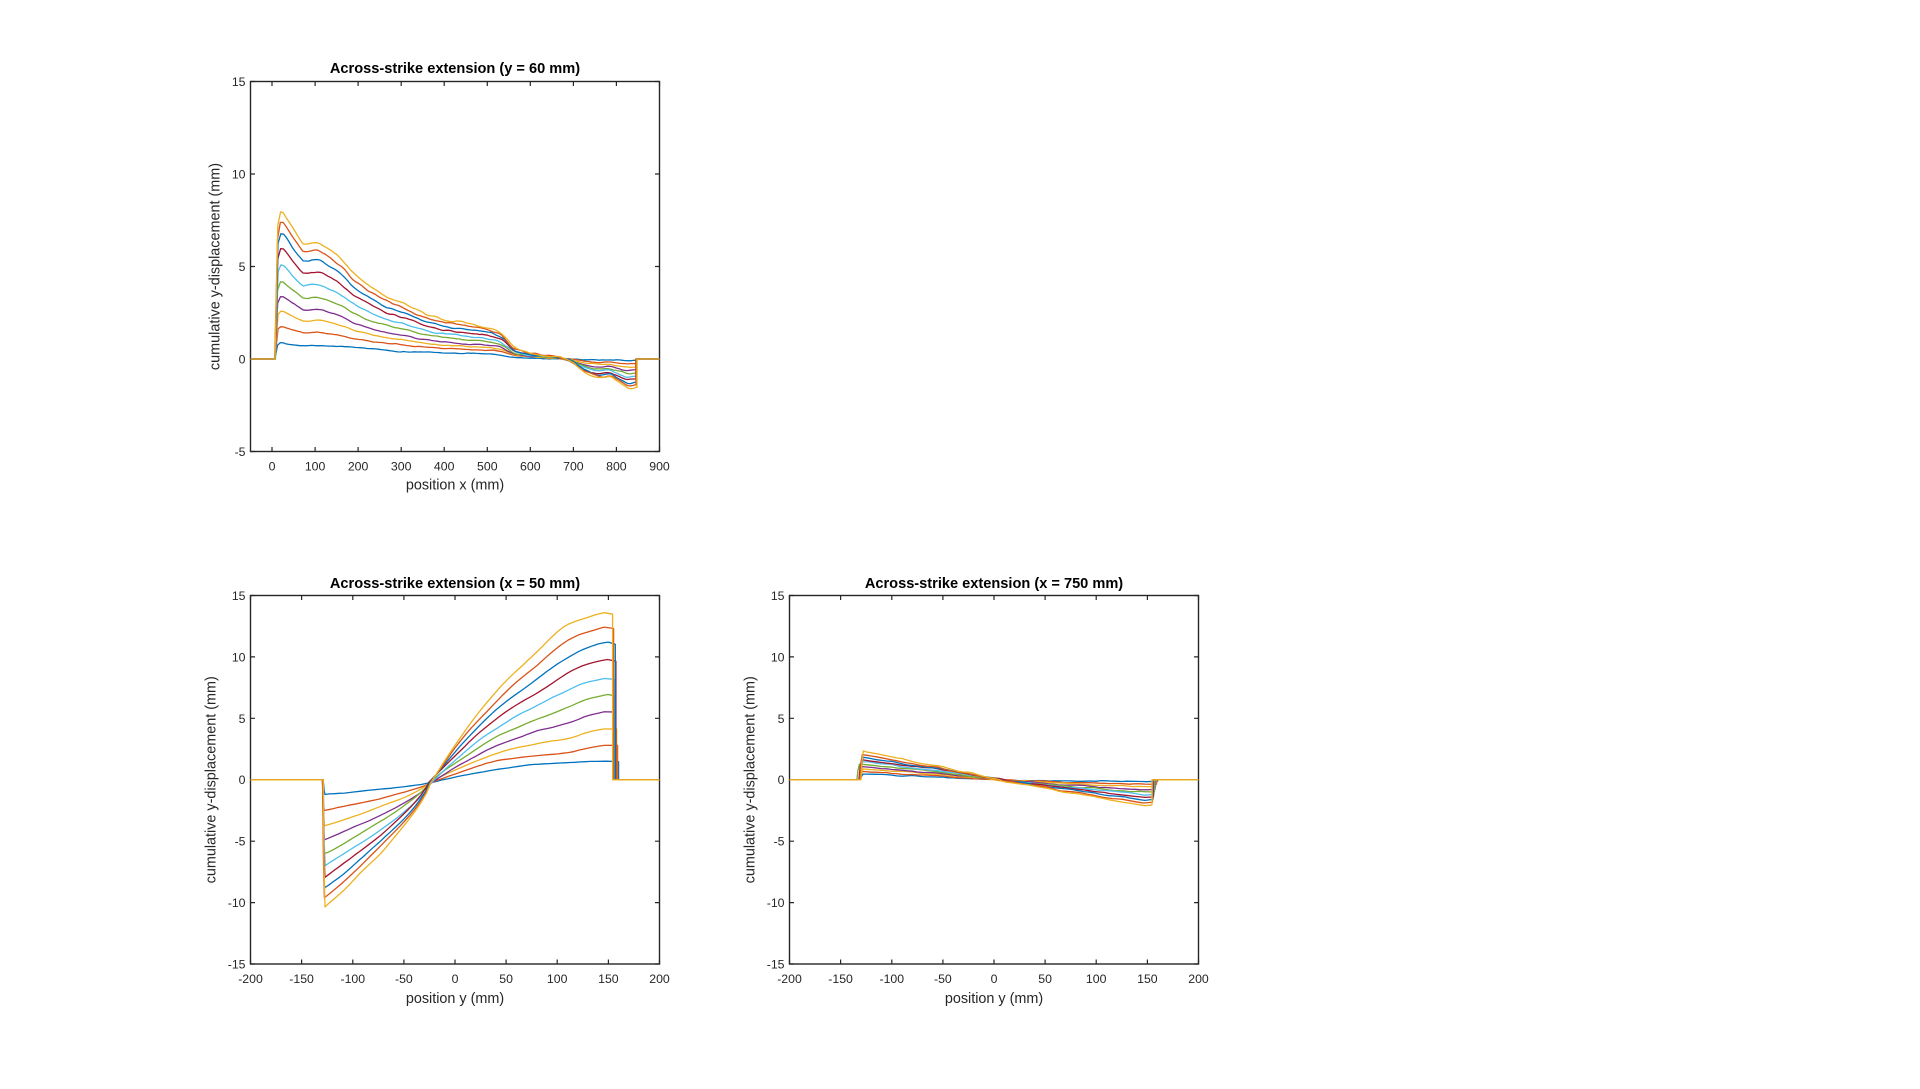 The height and width of the screenshot is (1089, 1920). Describe the element at coordinates (455, 486) in the screenshot. I see `svg-text: position x (mm)` at that location.